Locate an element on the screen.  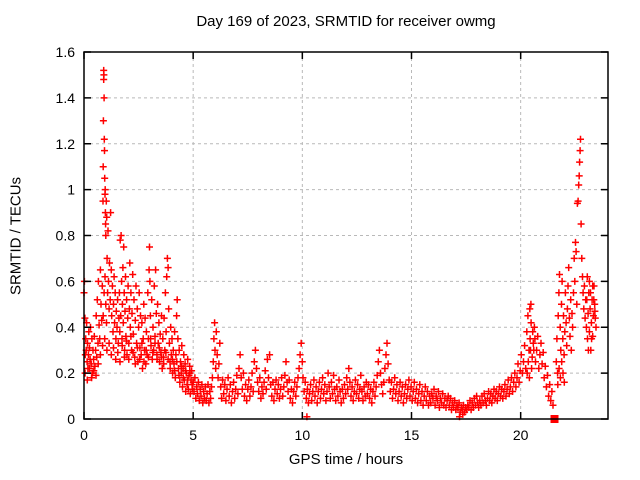
x-tick-label: 15 is located at coordinates (412, 435).